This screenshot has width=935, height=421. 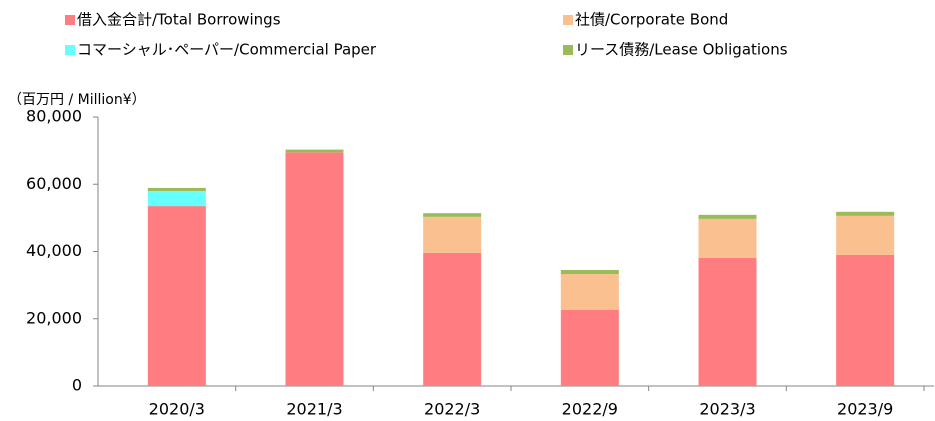 I want to click on x-tick-label: 2021/3, so click(x=314, y=409).